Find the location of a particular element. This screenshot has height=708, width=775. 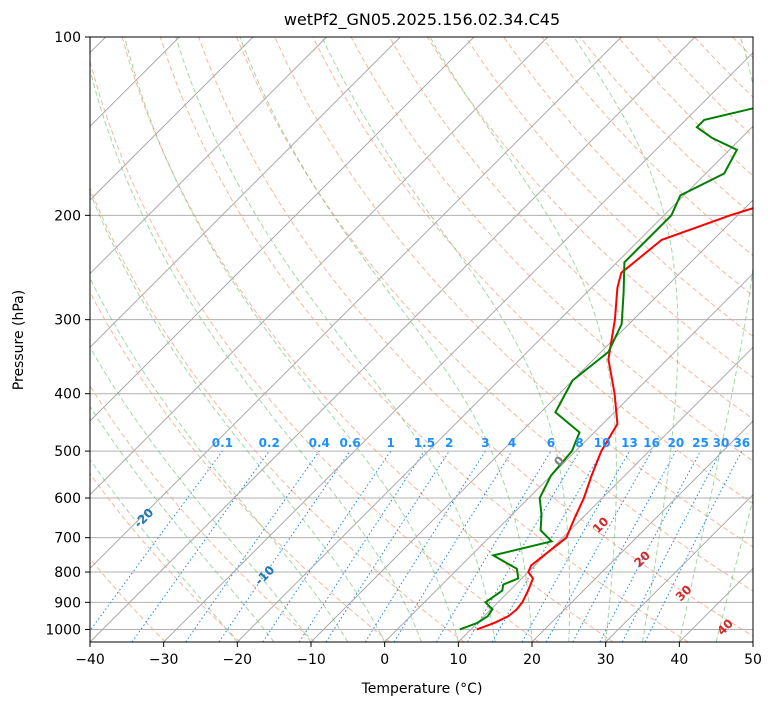

y-tick-label: 700 is located at coordinates (67, 539).